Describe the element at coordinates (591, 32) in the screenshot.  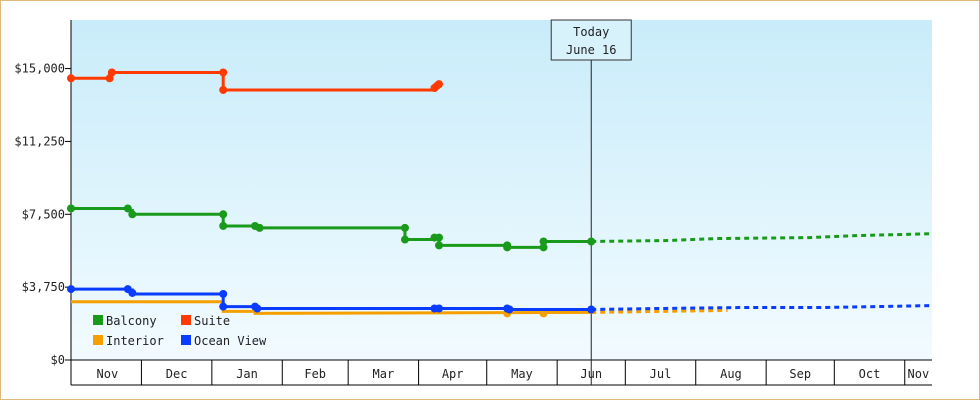
I see `today-label: Today` at that location.